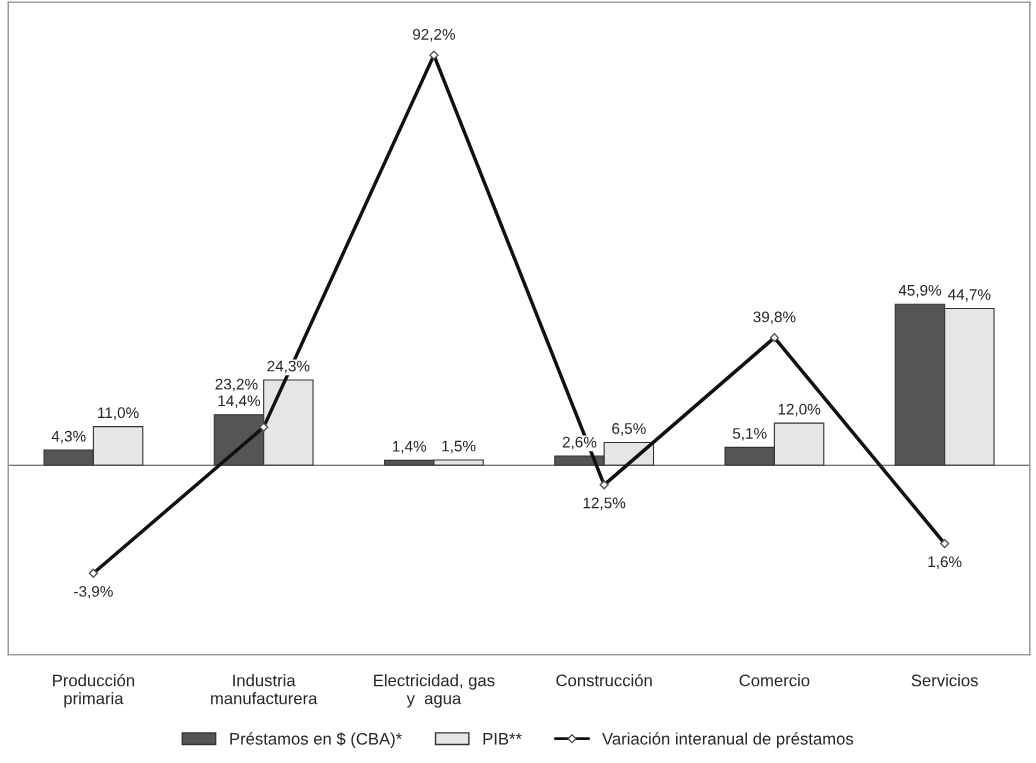 This screenshot has height=763, width=1036. Describe the element at coordinates (728, 740) in the screenshot. I see `legend-label: Variación interanual de préstamos` at that location.